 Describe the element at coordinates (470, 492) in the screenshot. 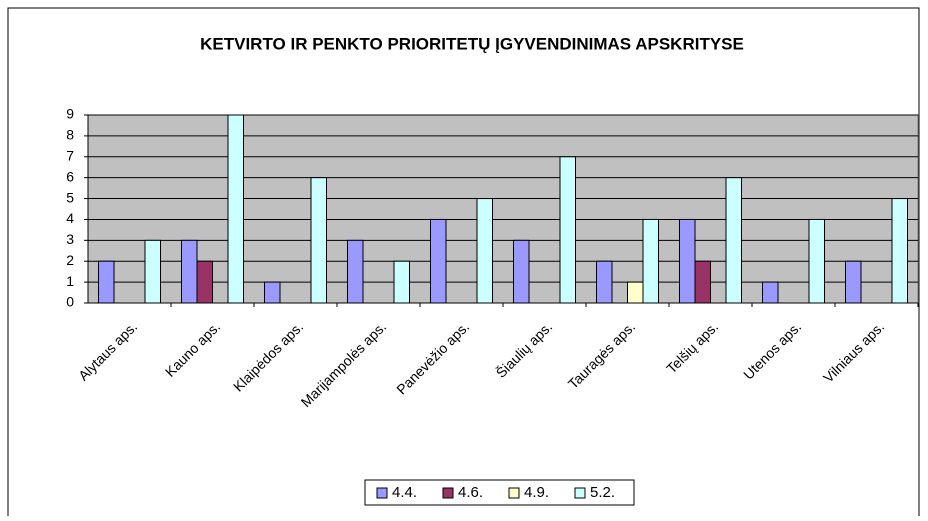

I see `legend-label: 4.6.` at that location.